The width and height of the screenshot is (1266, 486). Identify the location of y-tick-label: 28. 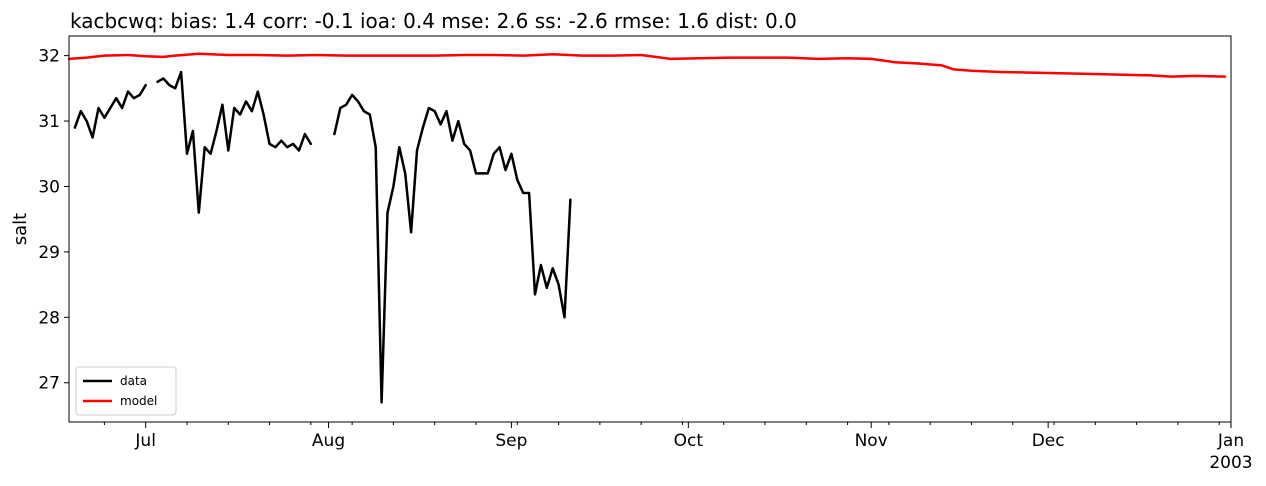
(49, 318).